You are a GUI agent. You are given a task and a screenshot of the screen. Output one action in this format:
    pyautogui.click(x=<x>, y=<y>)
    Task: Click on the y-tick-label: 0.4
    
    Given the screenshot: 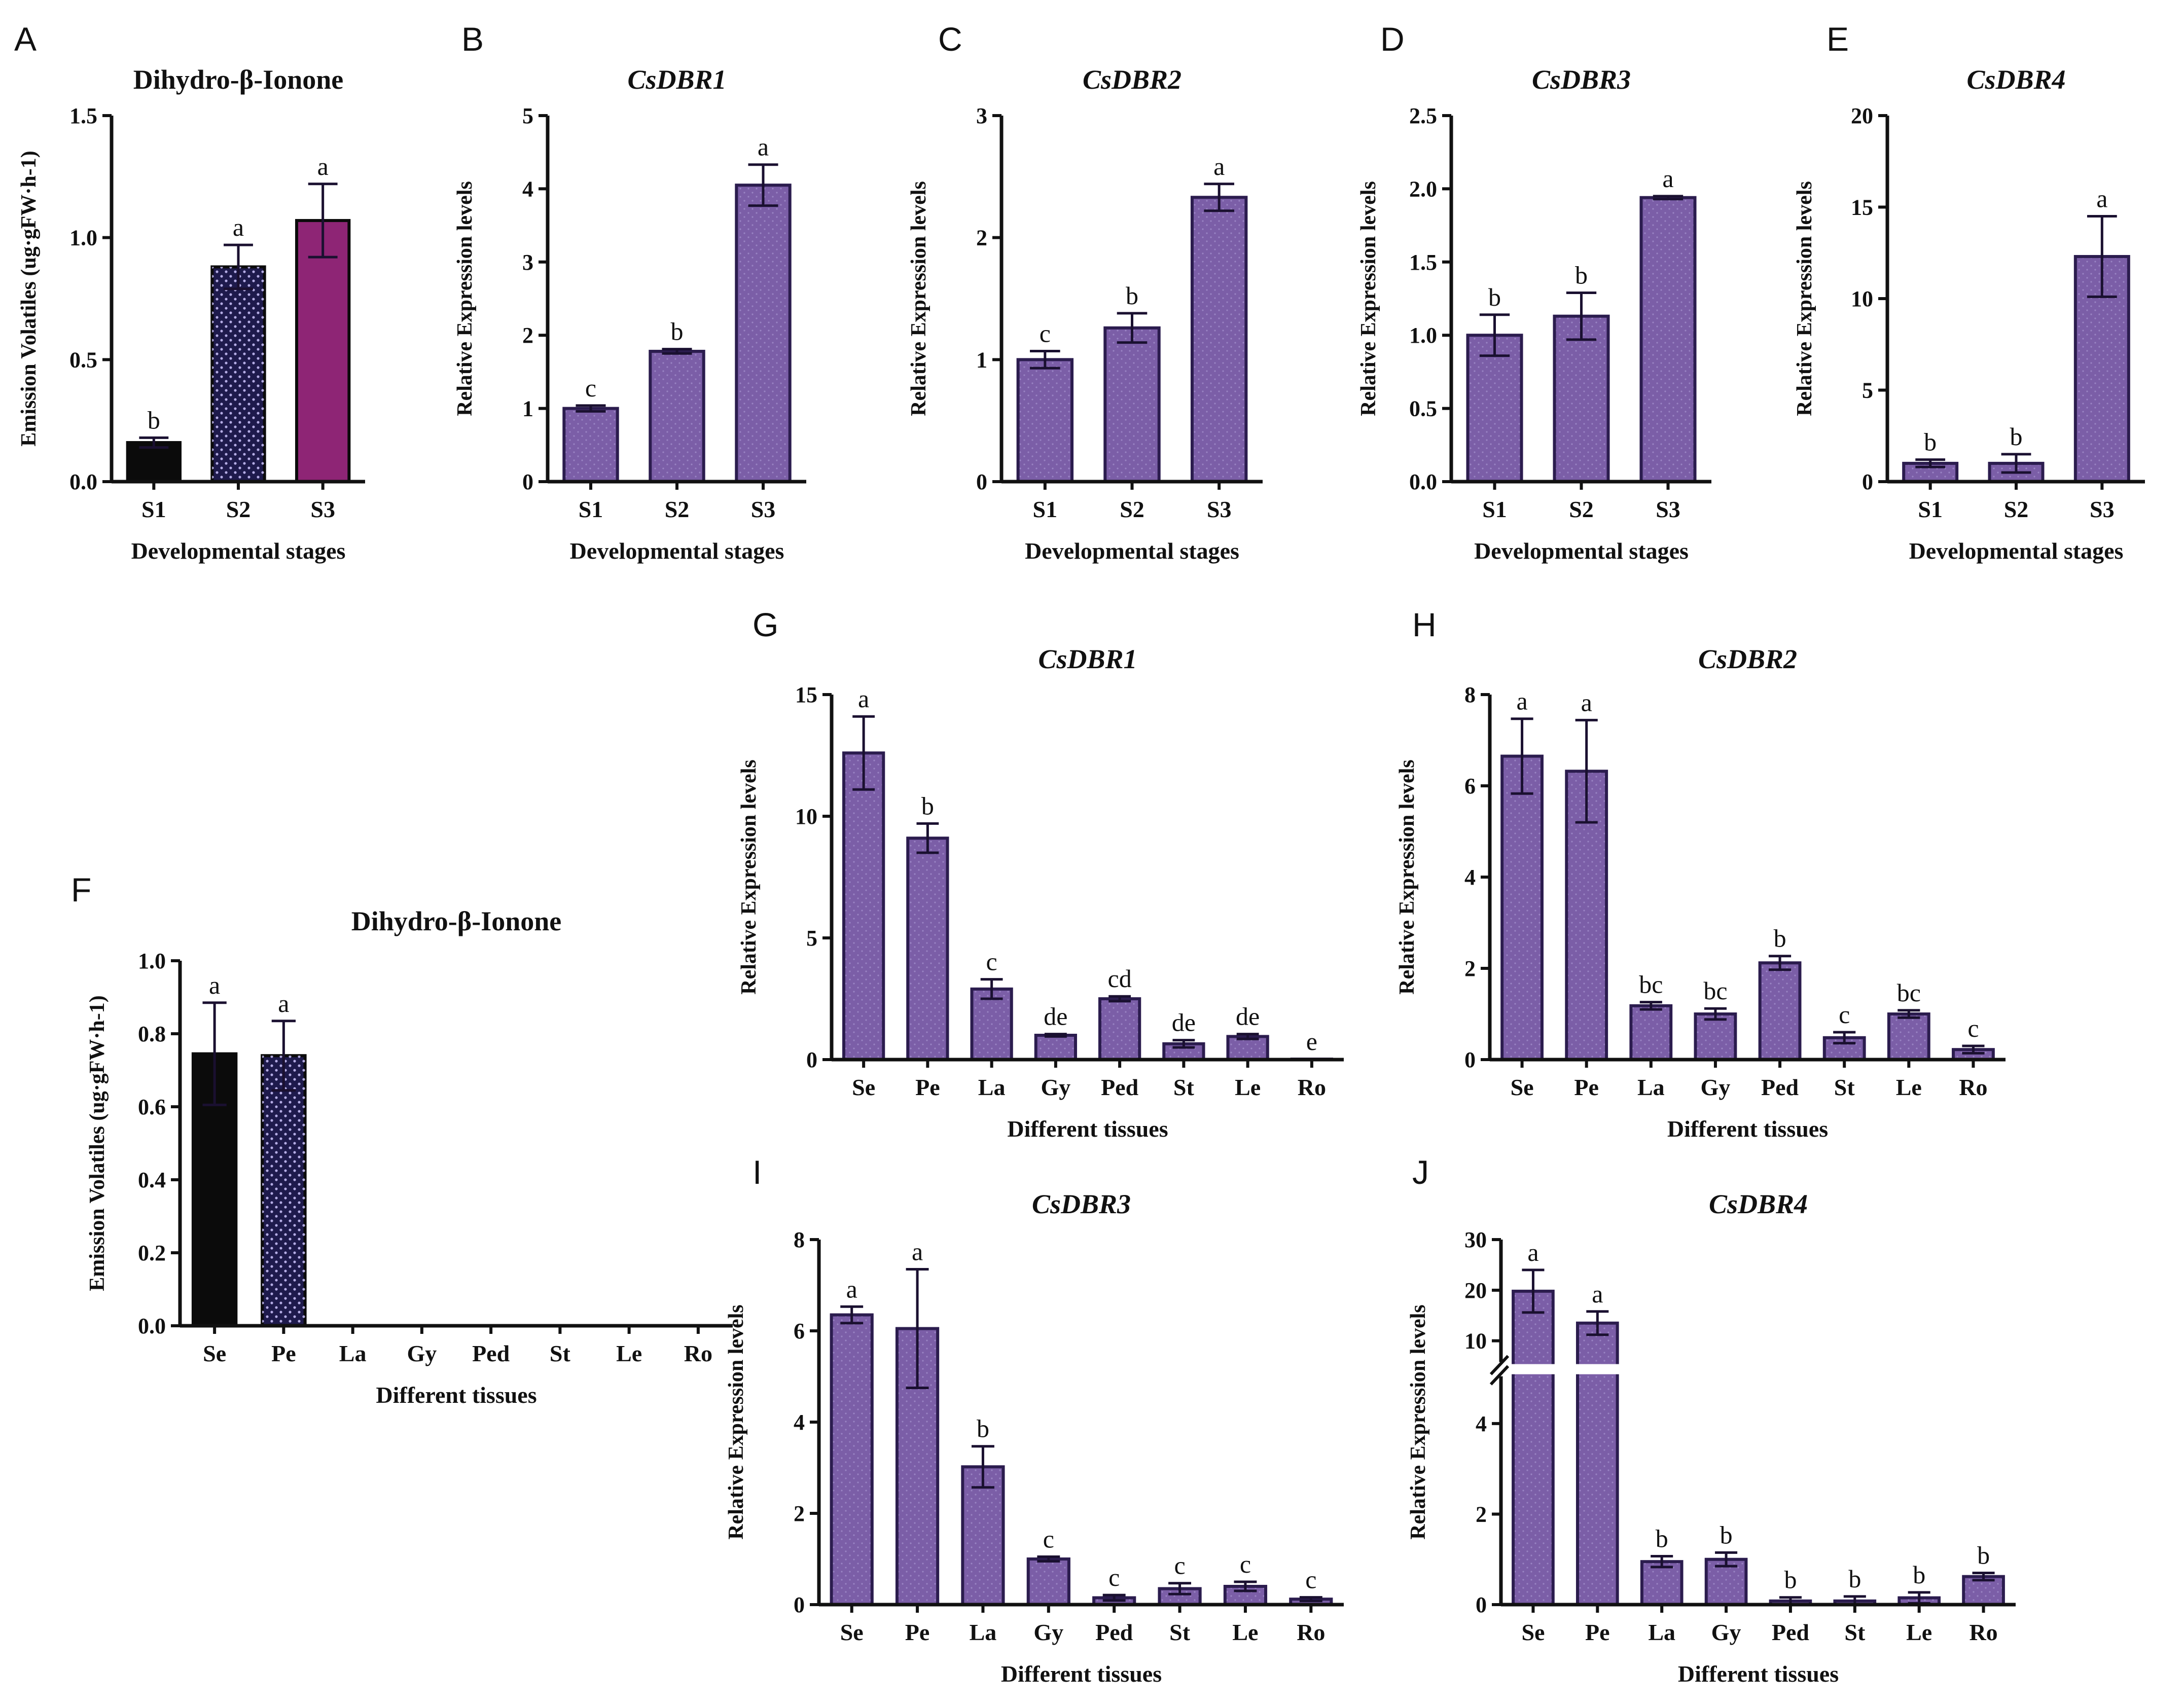 What is the action you would take?
    pyautogui.click(x=152, y=1180)
    